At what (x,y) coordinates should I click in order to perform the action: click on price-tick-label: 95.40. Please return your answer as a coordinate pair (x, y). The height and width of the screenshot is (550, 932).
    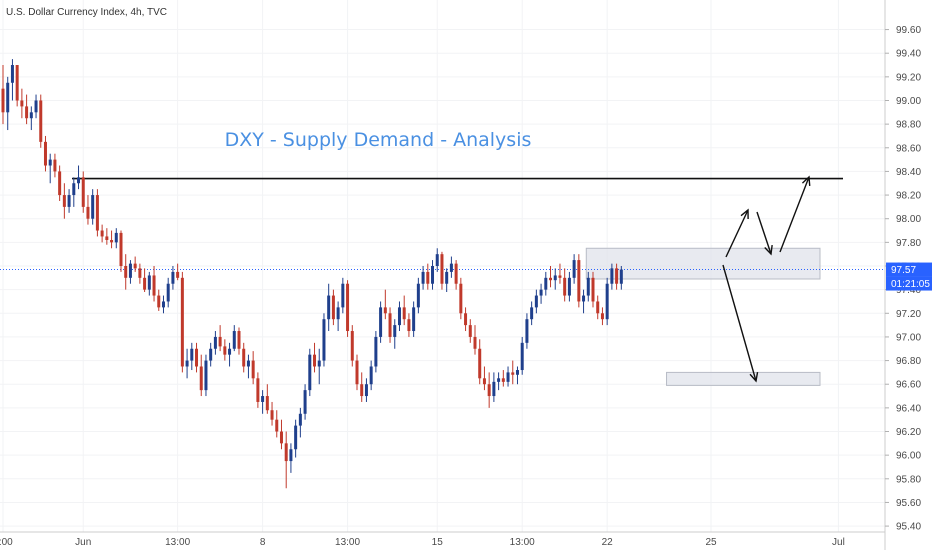
    Looking at the image, I should click on (908, 527).